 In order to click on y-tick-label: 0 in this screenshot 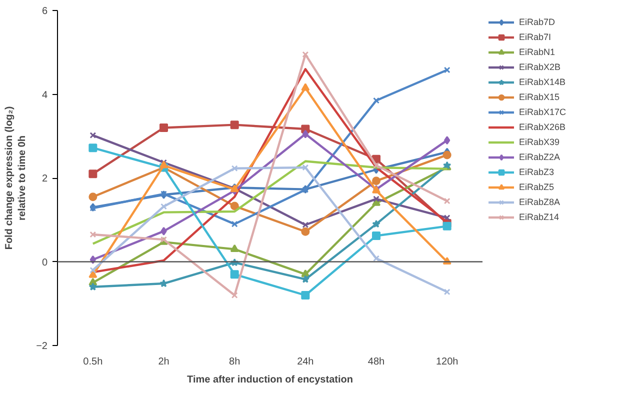, I will do `click(45, 262)`.